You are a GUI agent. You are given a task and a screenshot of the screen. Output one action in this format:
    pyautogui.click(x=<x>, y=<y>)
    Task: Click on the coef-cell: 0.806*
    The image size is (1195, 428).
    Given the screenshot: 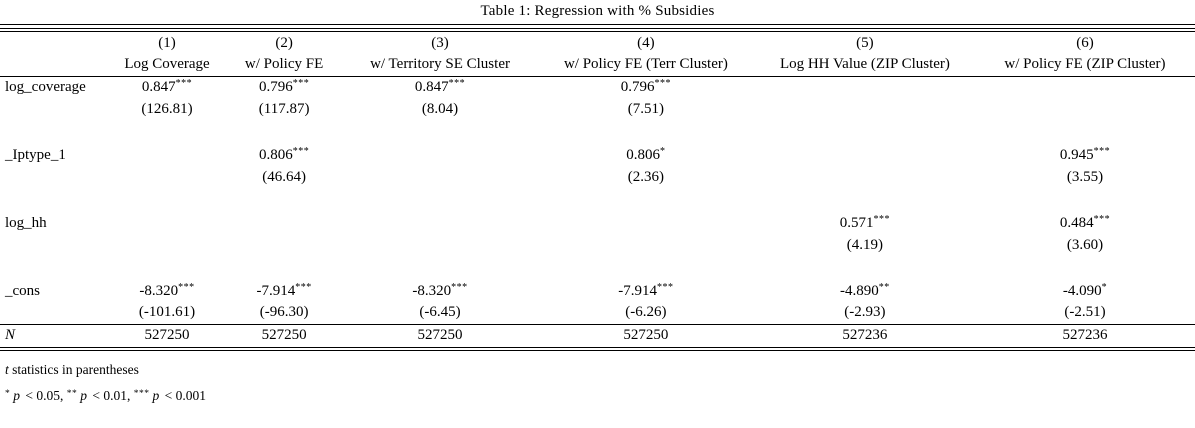 What is the action you would take?
    pyautogui.click(x=646, y=154)
    